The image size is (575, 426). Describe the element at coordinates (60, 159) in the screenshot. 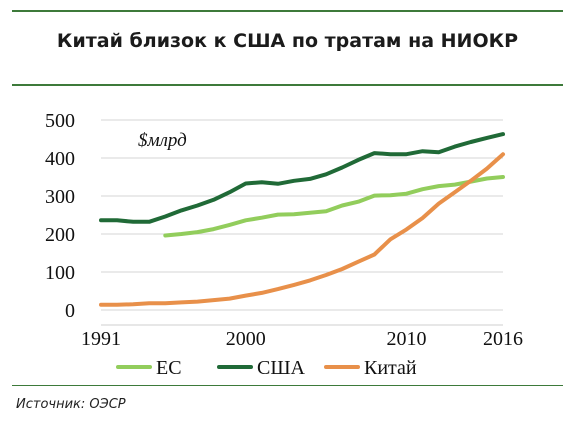

I see `y-tick-label: 400` at that location.